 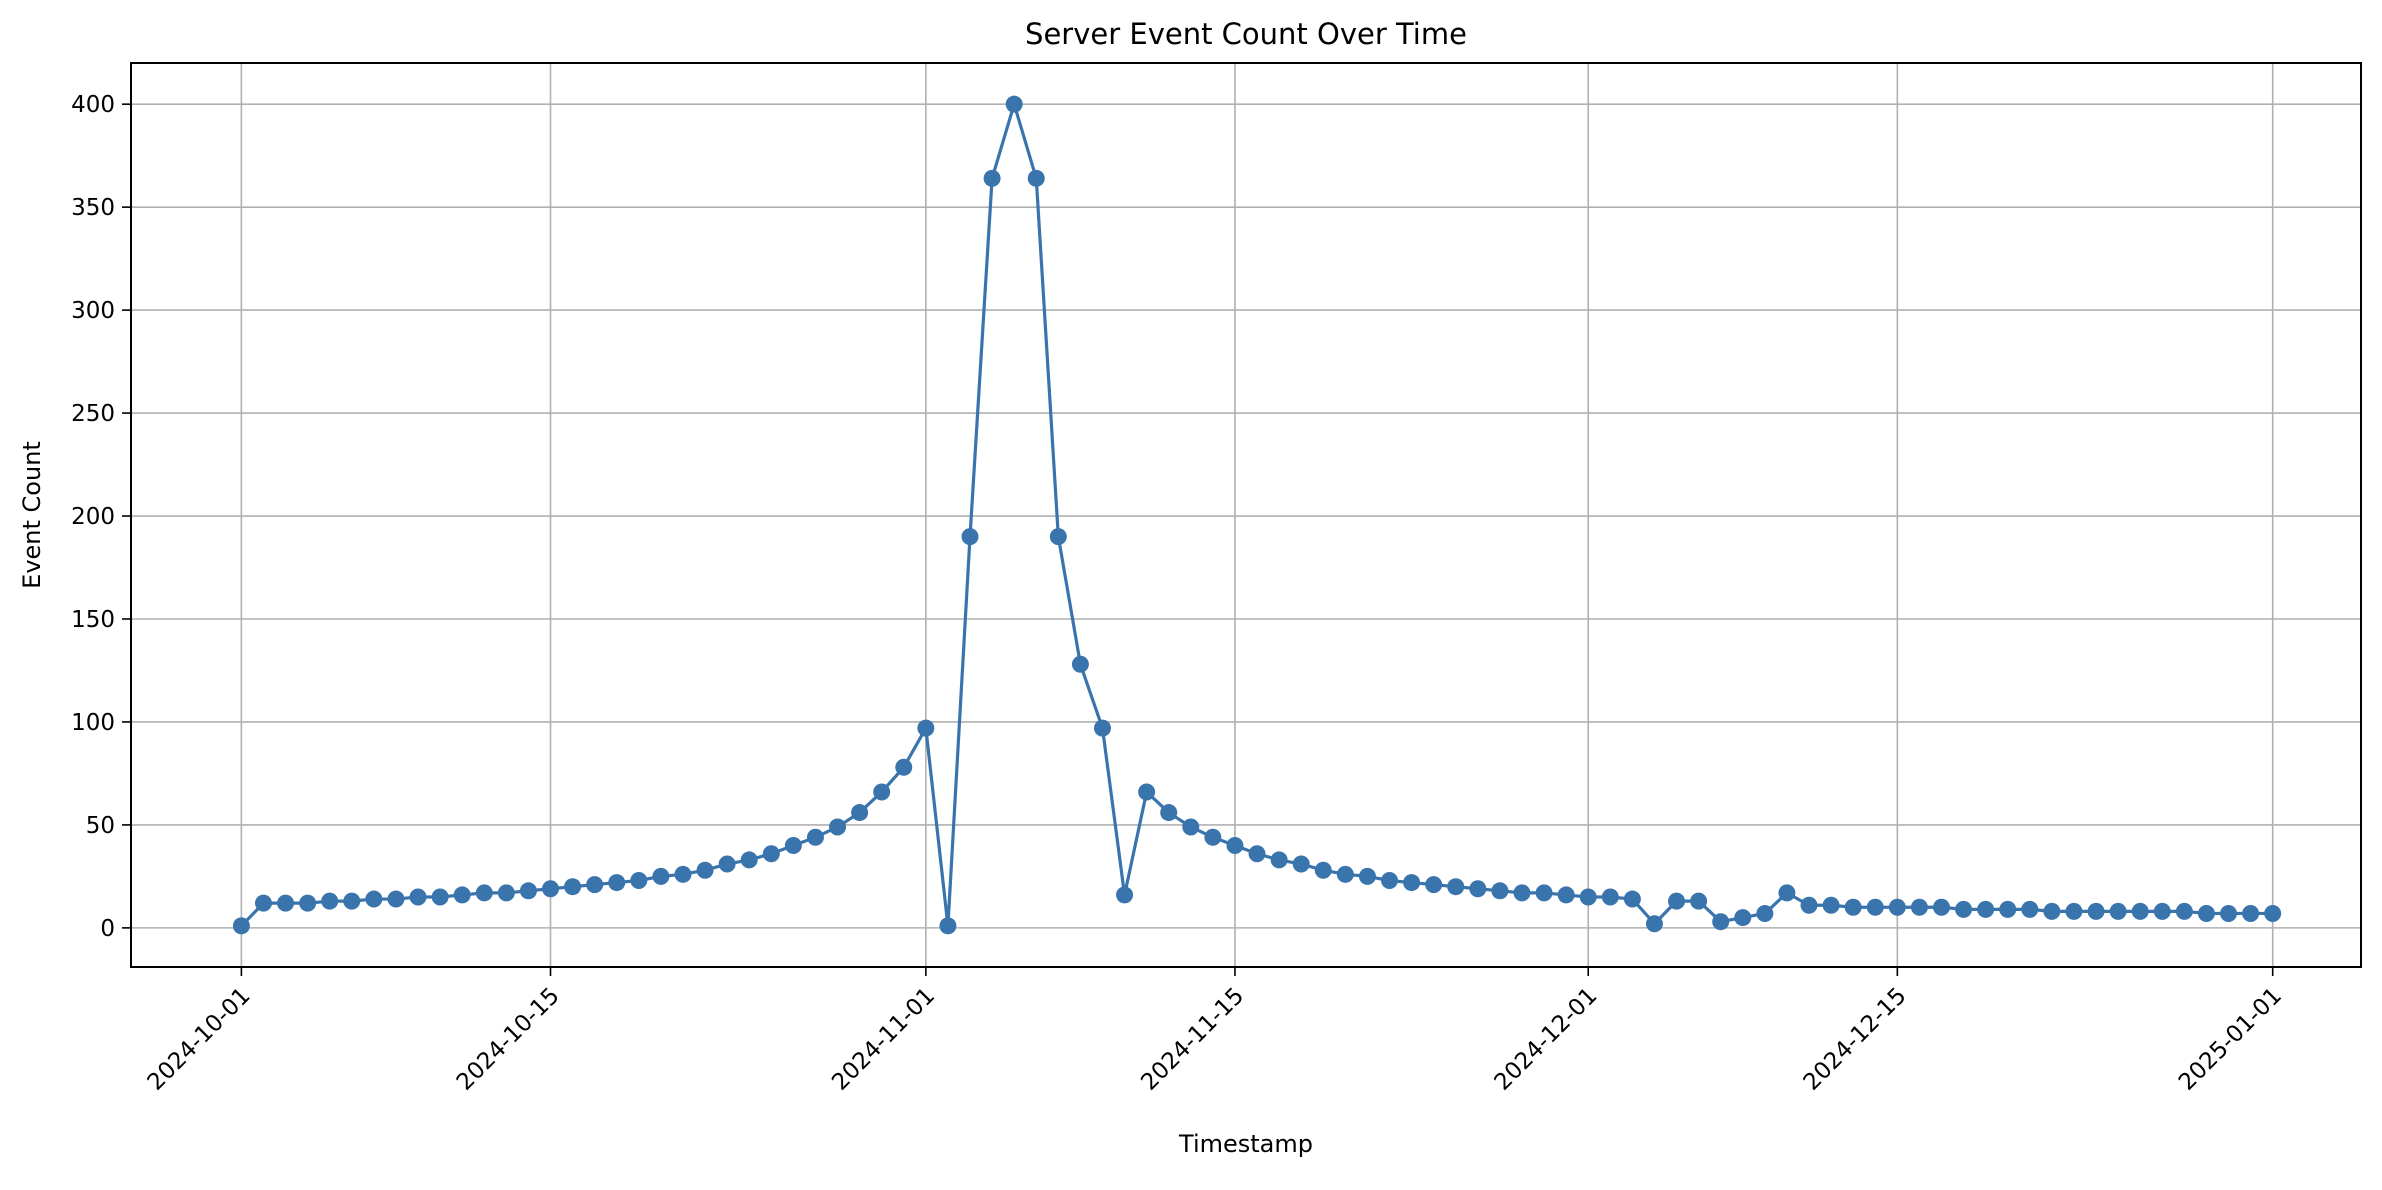 What do you see at coordinates (199, 1039) in the screenshot?
I see `x-tick-label: 2024-10-01` at bounding box center [199, 1039].